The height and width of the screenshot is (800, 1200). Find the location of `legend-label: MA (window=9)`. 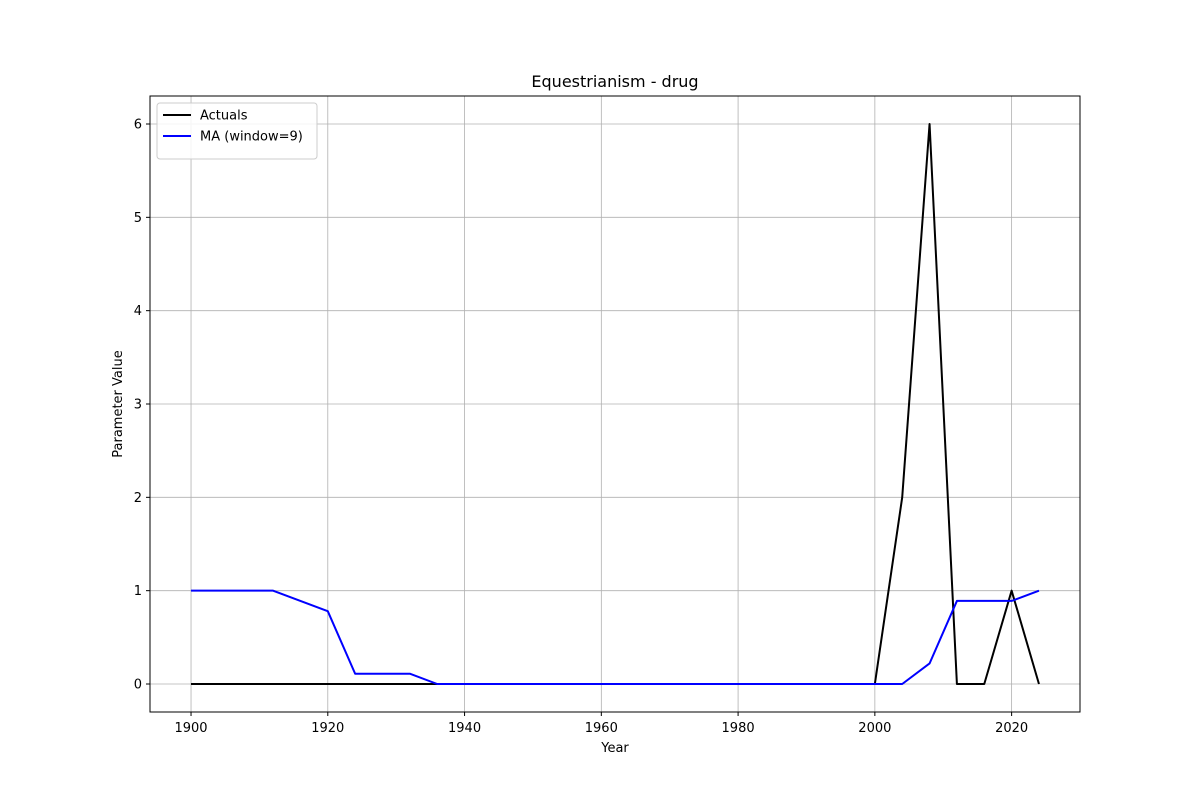

legend-label: MA (window=9) is located at coordinates (251, 137).